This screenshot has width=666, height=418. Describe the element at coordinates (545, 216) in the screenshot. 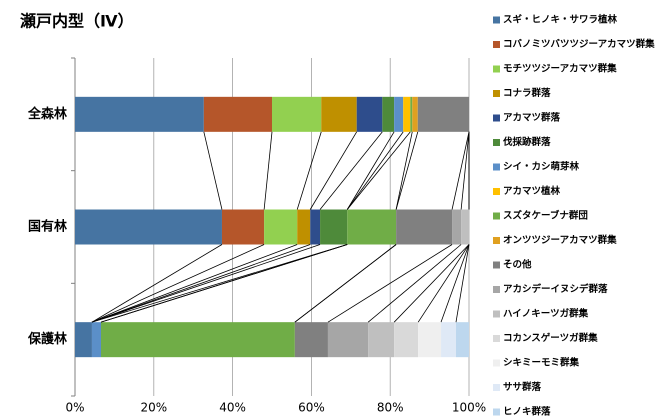

I see `legend-label: スズタケーブナ群団` at that location.